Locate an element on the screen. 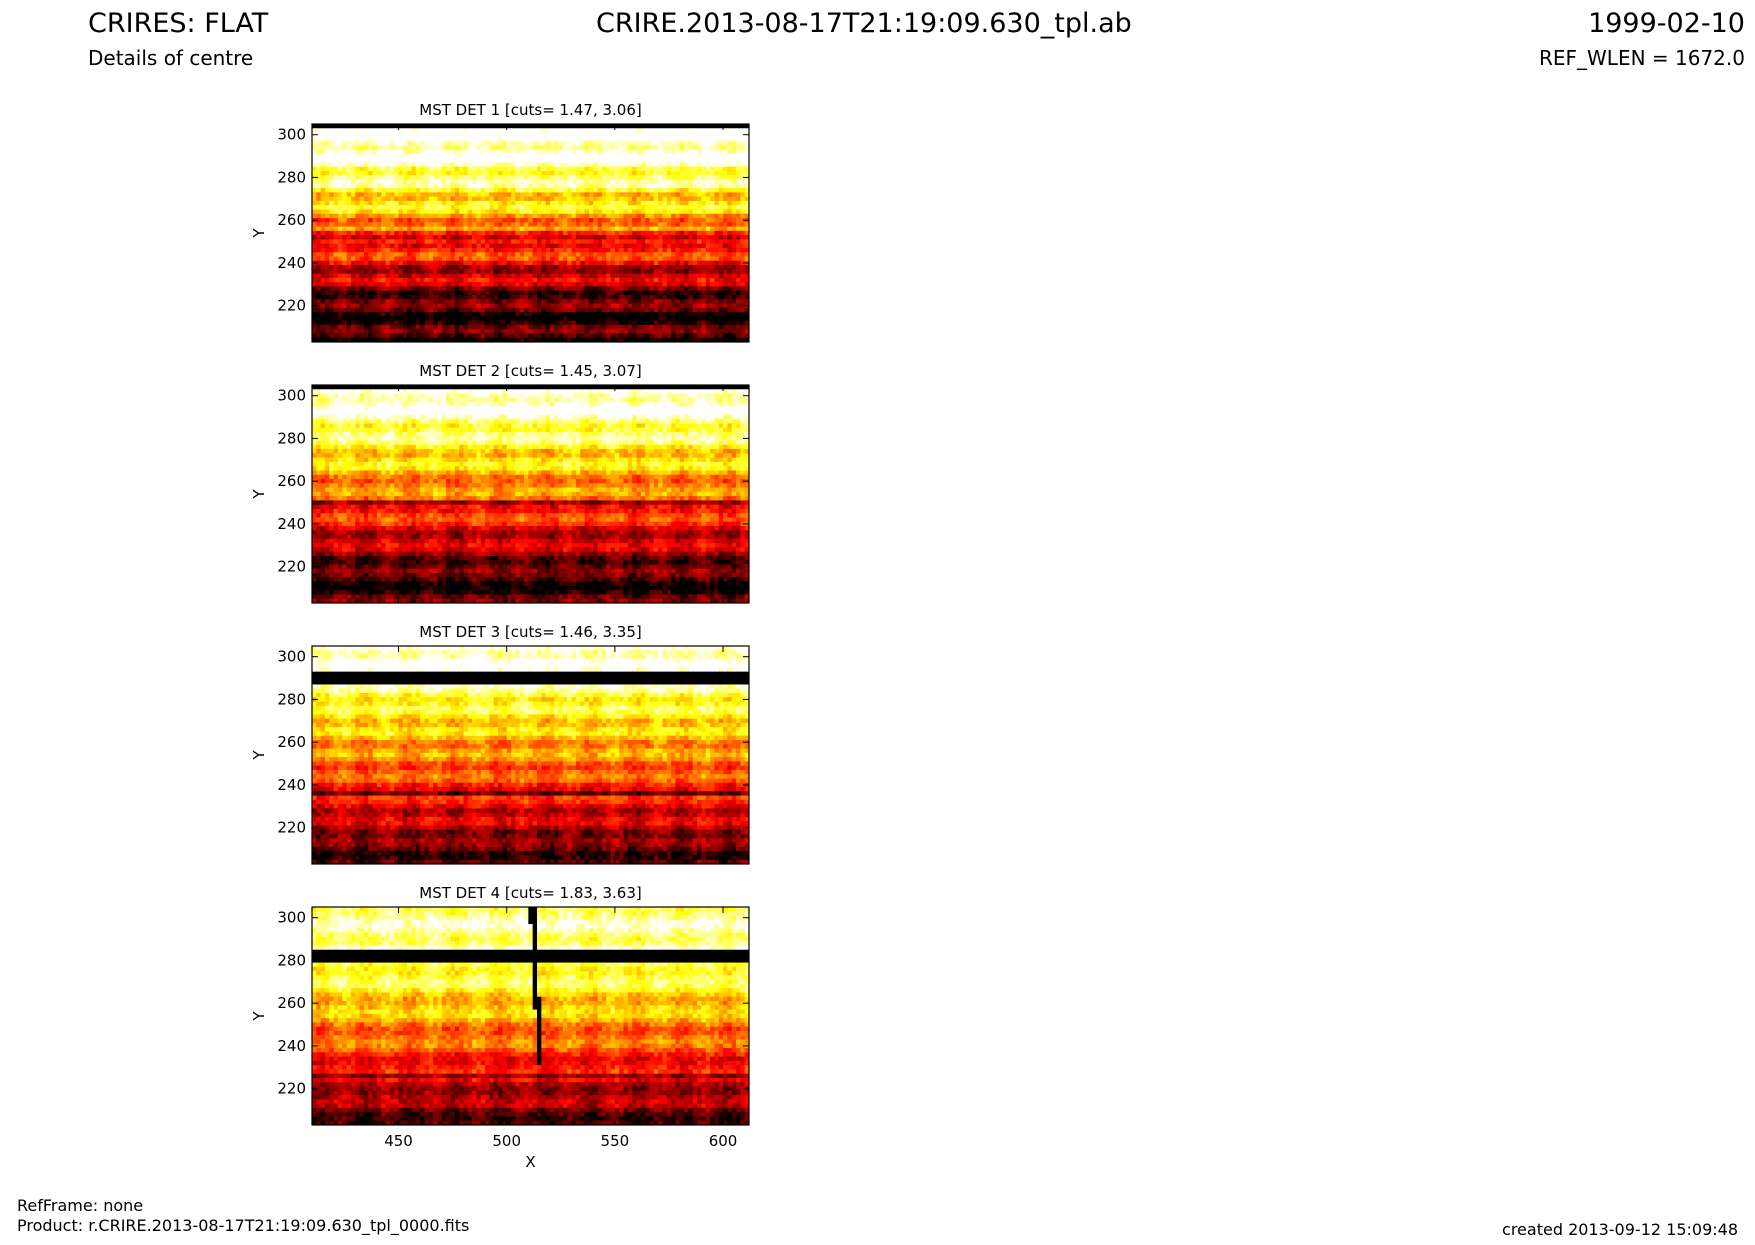  panel-title: MST DET 4 [cuts= 1.83, 3.63] is located at coordinates (530, 893).